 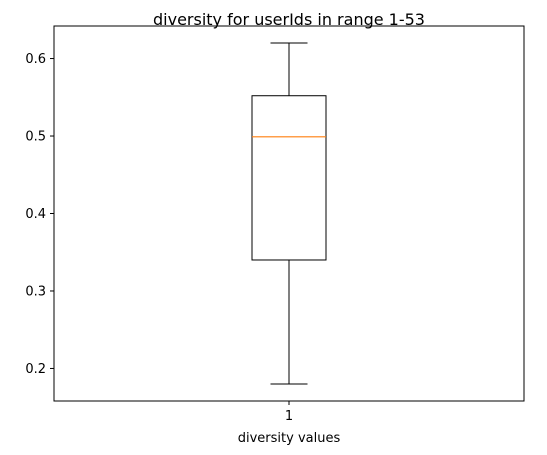 What do you see at coordinates (35, 369) in the screenshot?
I see `y-tick-label: 0.2` at bounding box center [35, 369].